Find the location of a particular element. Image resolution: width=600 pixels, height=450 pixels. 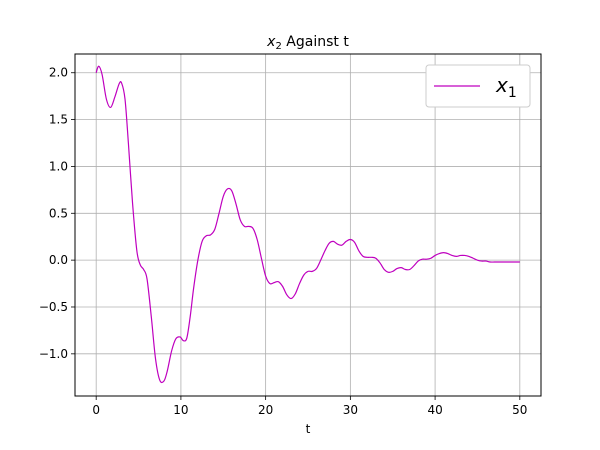

legend: x1 is located at coordinates (478, 86).